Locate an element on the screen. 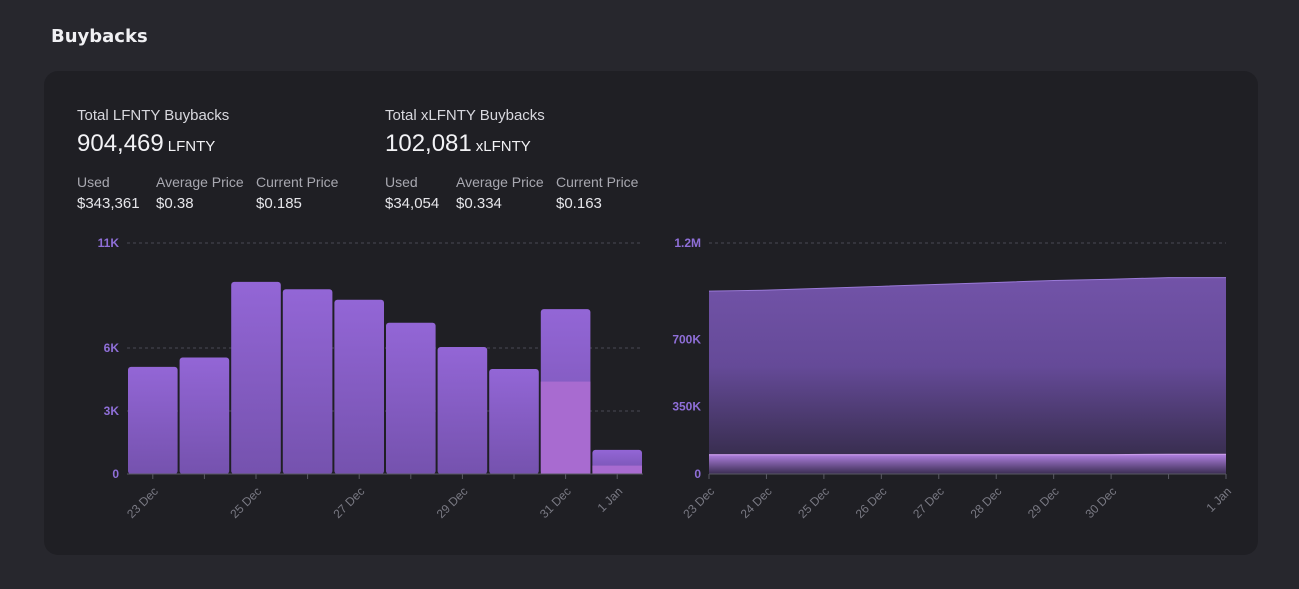  bar-x-tick: 29 Dec is located at coordinates (452, 502).